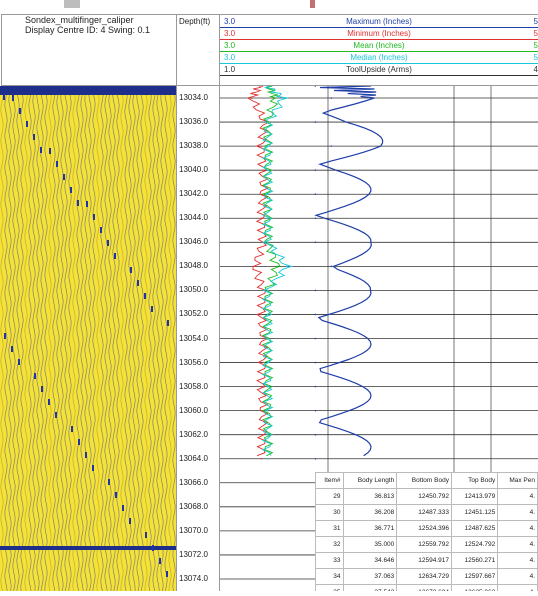 This screenshot has width=538, height=596. Describe the element at coordinates (72, 4) in the screenshot. I see `toolbar-button` at that location.